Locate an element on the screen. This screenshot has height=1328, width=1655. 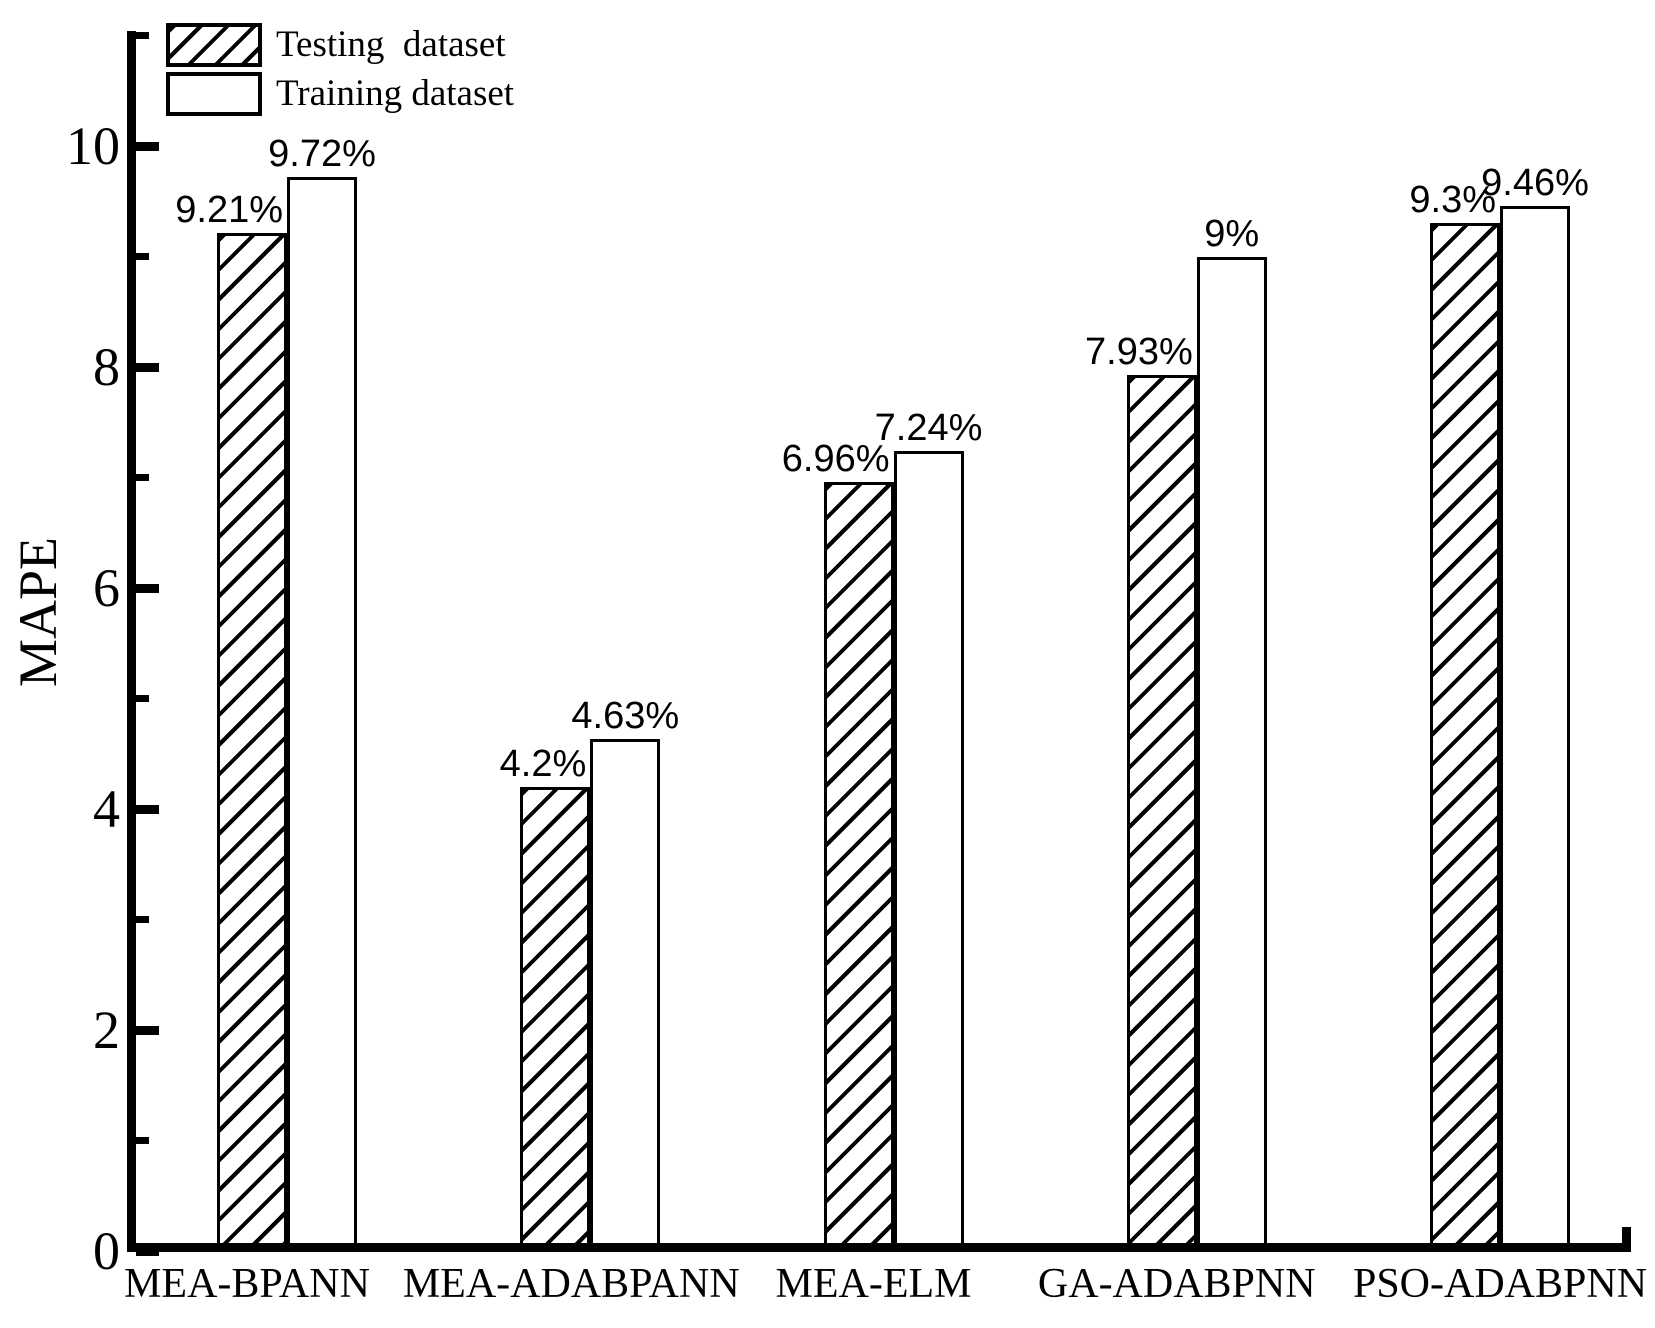
y-tick-label: 8 is located at coordinates (106, 367).